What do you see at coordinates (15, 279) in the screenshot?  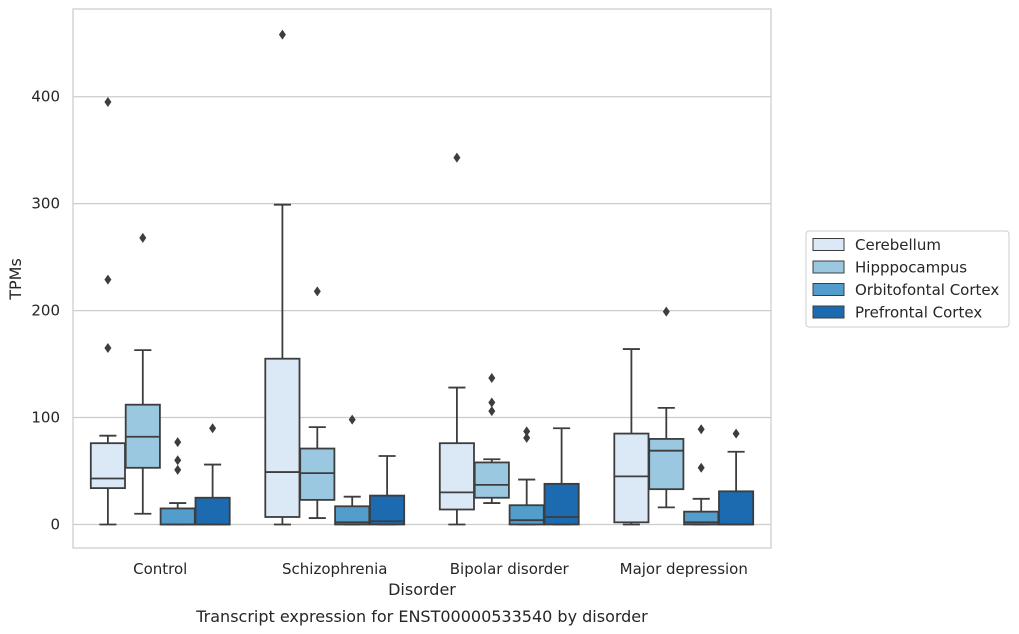 I see `y-axis-title: TPMs` at bounding box center [15, 279].